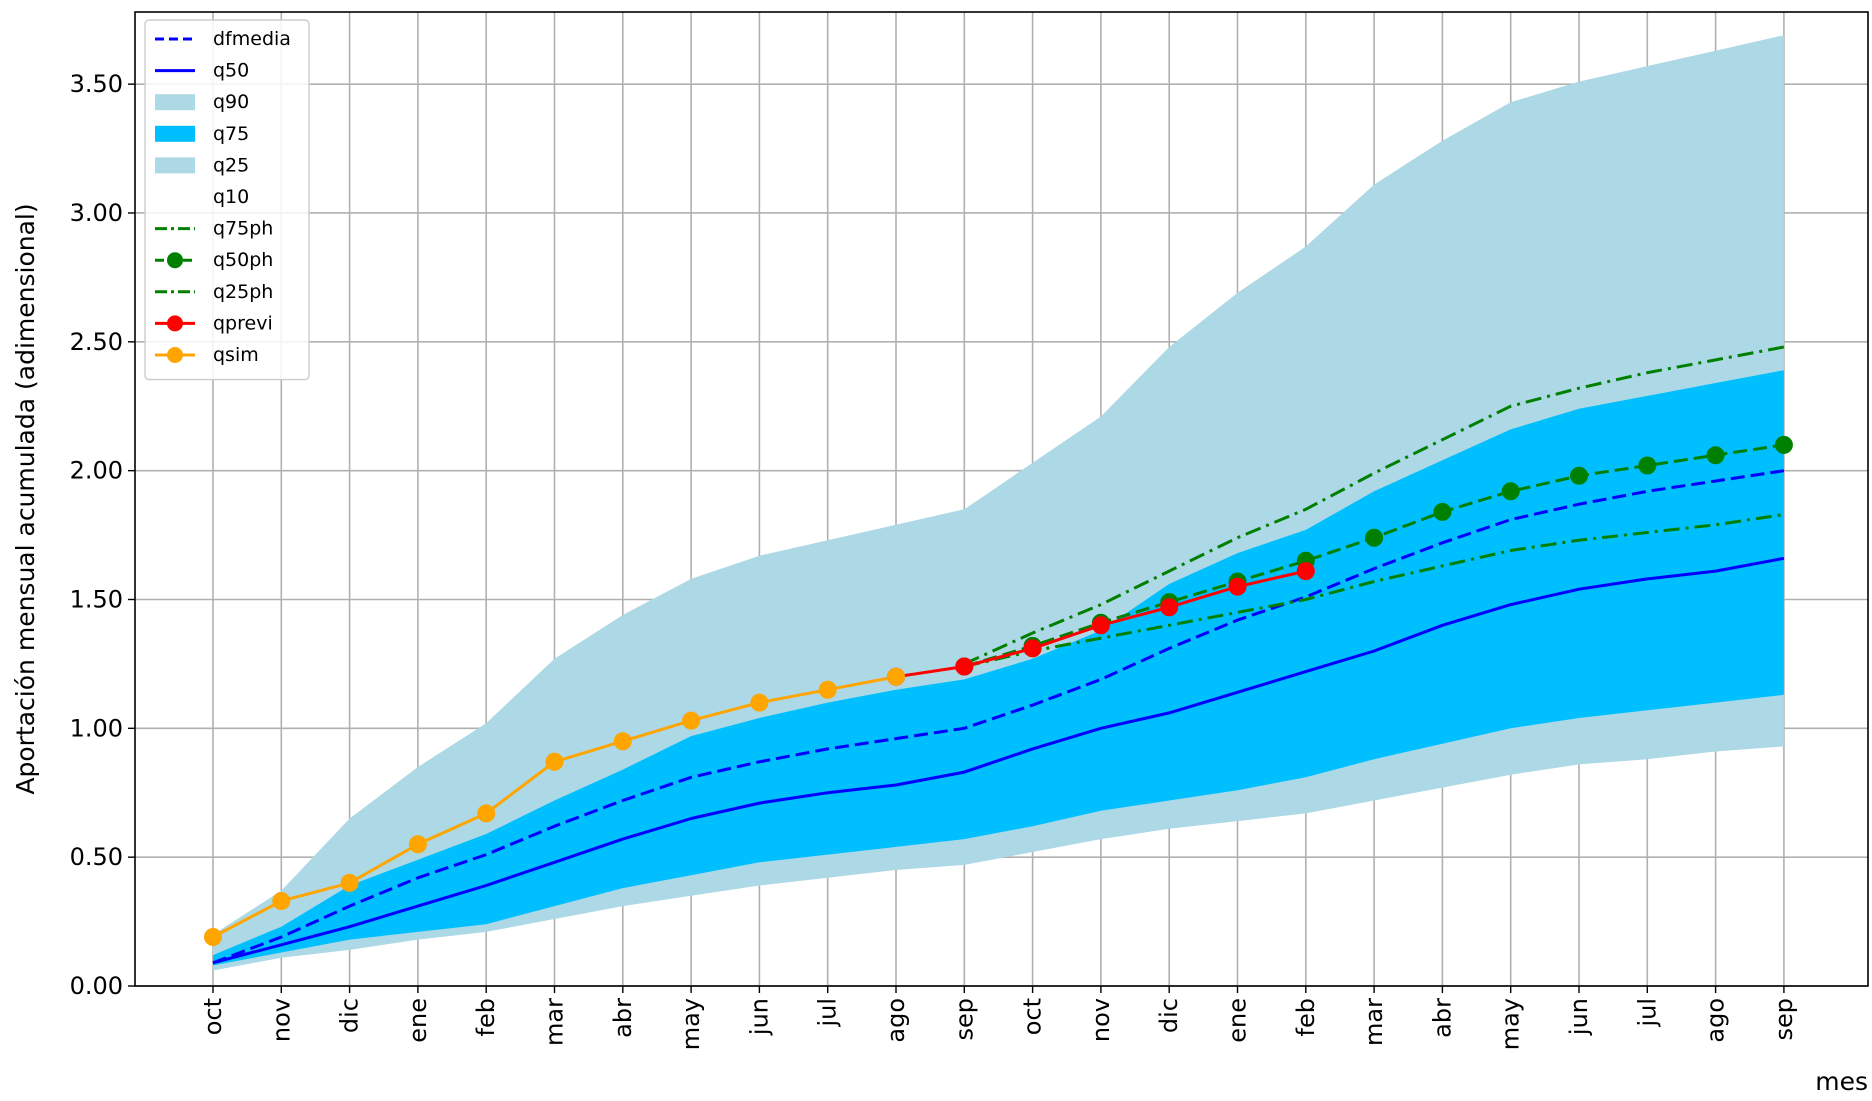 The image size is (1872, 1101). I want to click on legend-label: q50, so click(231, 71).